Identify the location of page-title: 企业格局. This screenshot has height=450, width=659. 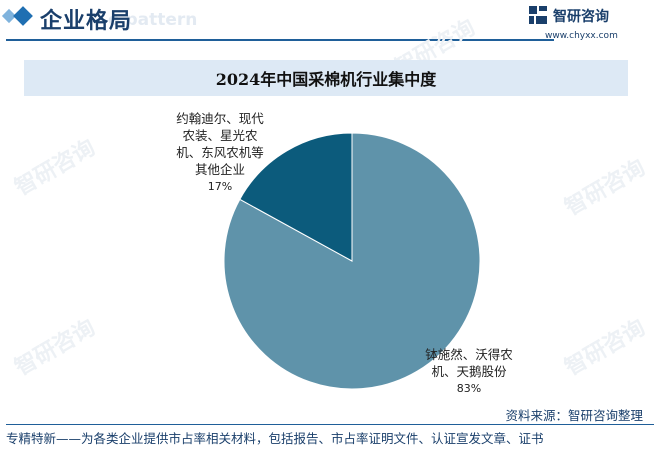
(86, 21).